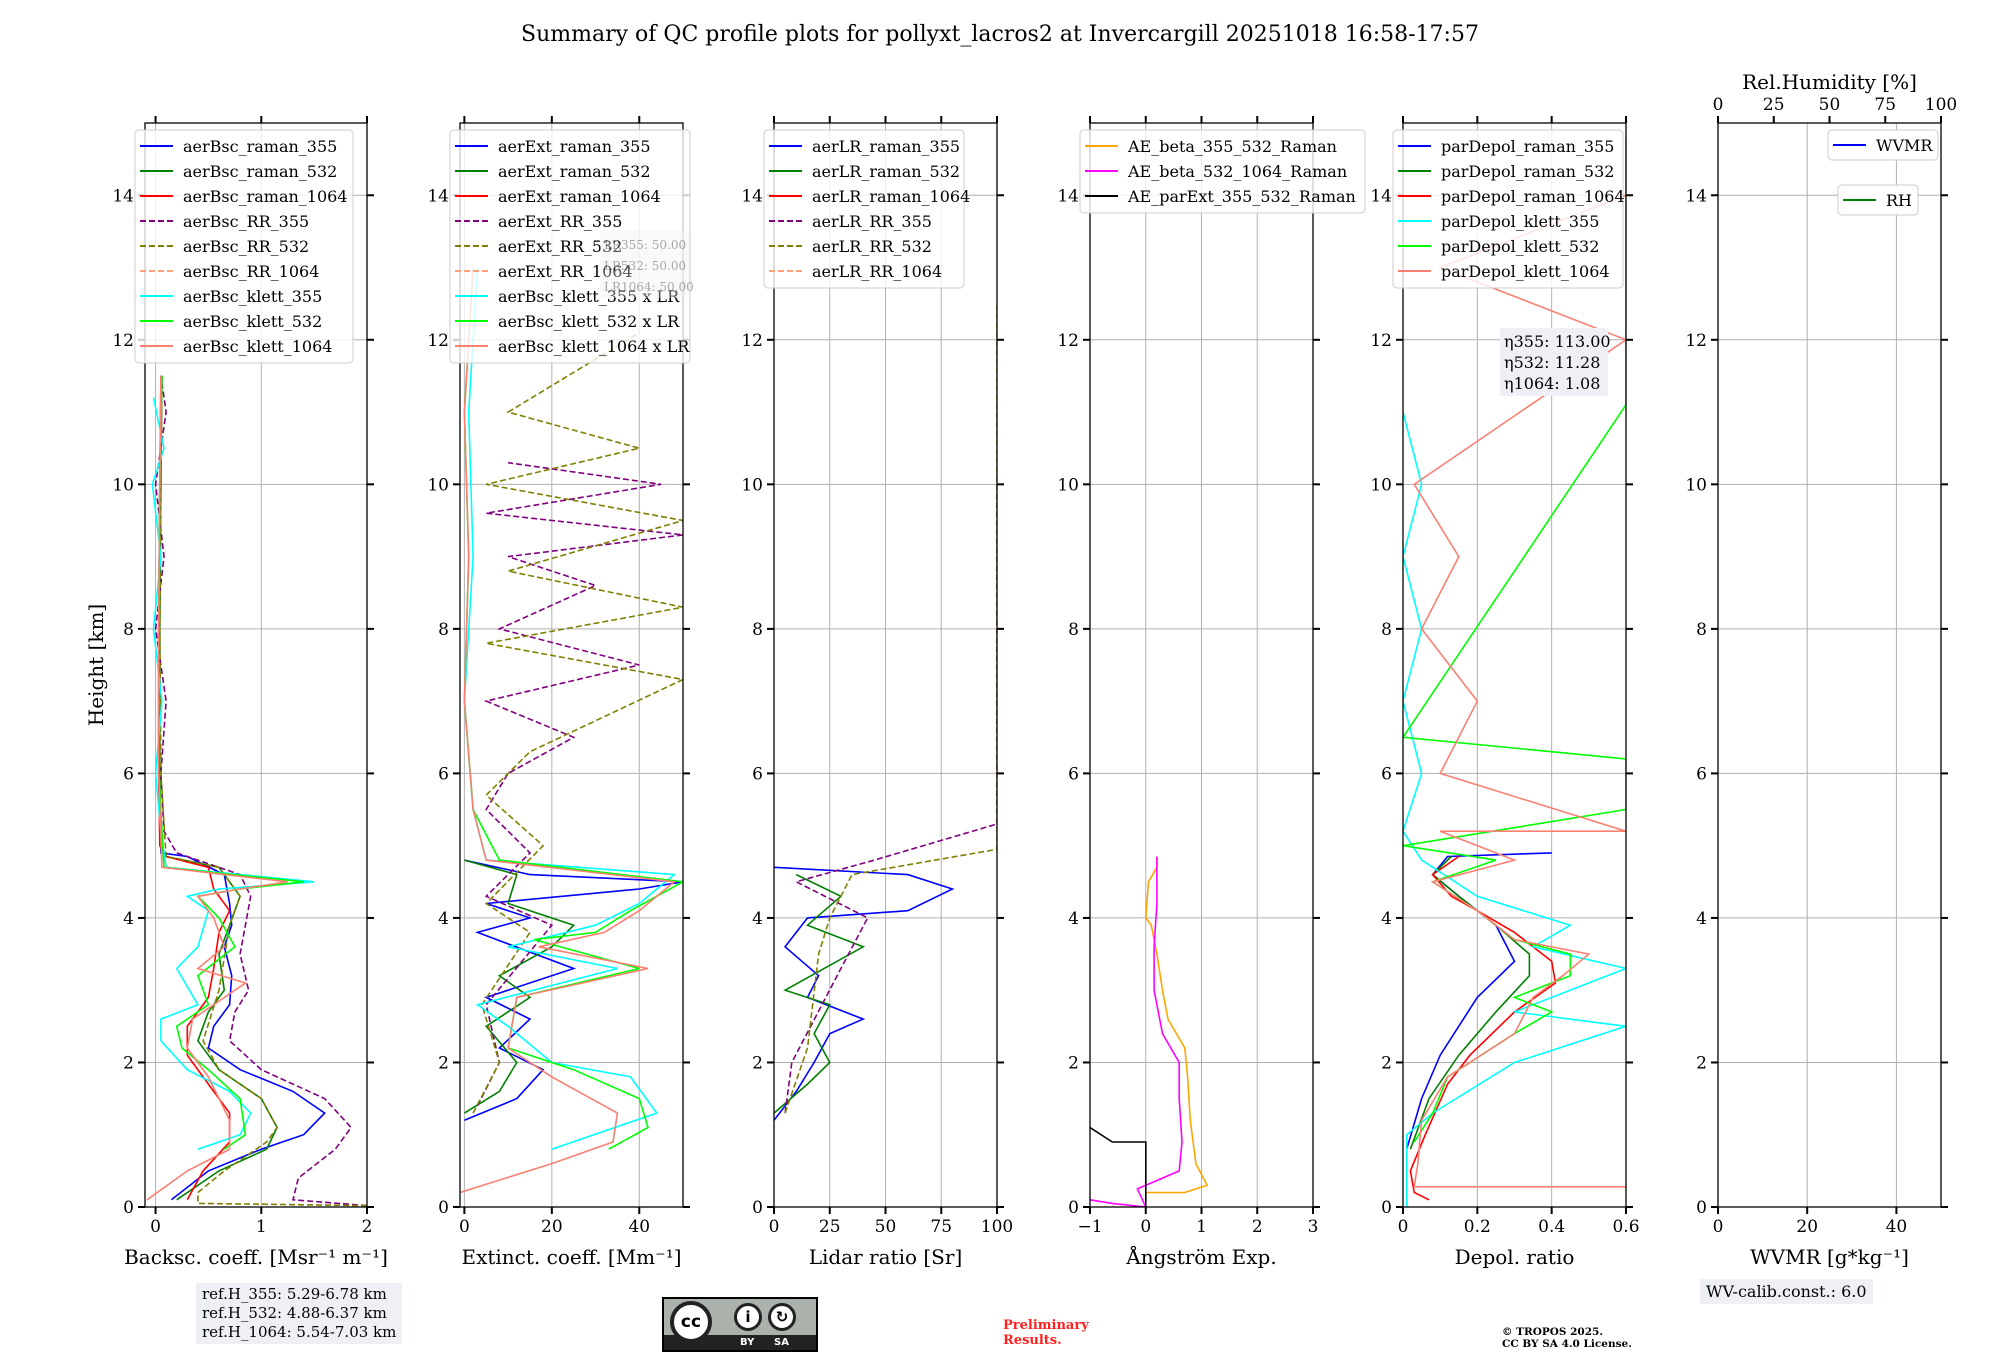 The height and width of the screenshot is (1360, 2000). Describe the element at coordinates (891, 196) in the screenshot. I see `legend-label: aerLR_raman_1064` at that location.